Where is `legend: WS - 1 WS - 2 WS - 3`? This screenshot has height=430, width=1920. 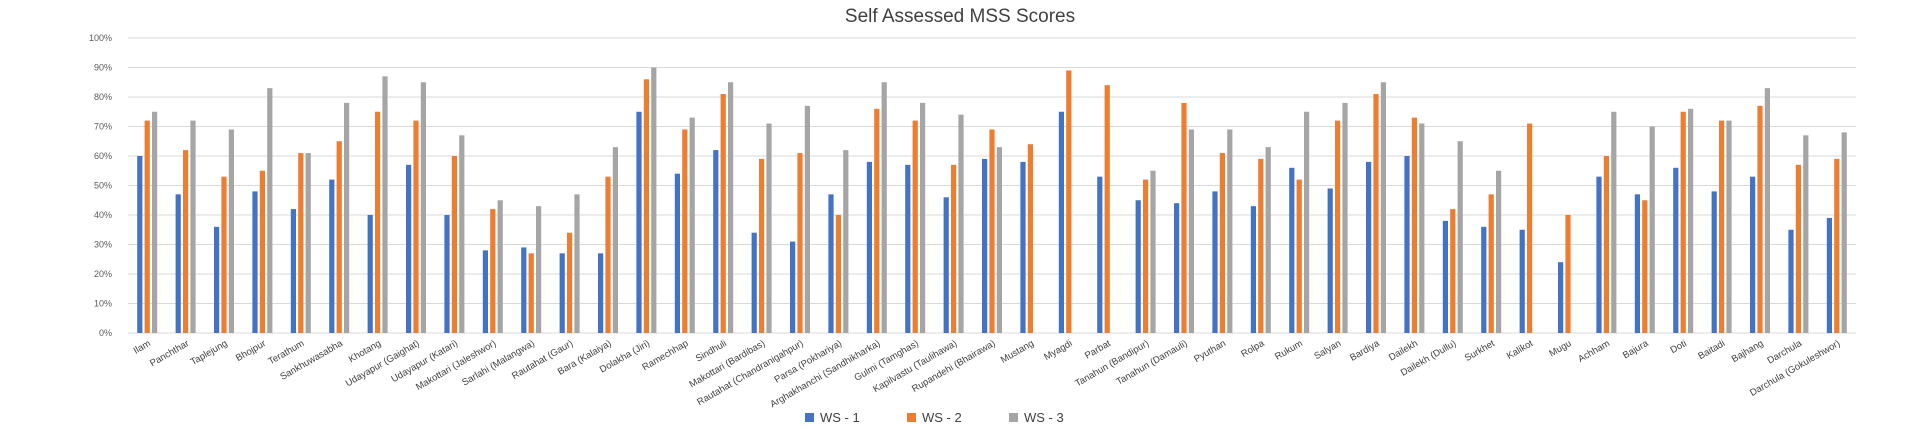 legend: WS - 1 WS - 2 WS - 3 is located at coordinates (934, 417).